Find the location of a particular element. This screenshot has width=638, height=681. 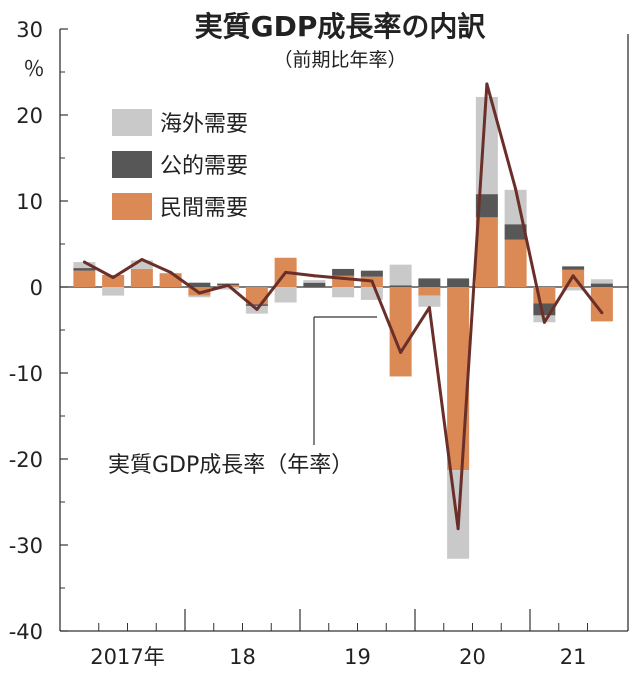

chart-title: 実質GDP成長率の内訳 is located at coordinates (341, 26).